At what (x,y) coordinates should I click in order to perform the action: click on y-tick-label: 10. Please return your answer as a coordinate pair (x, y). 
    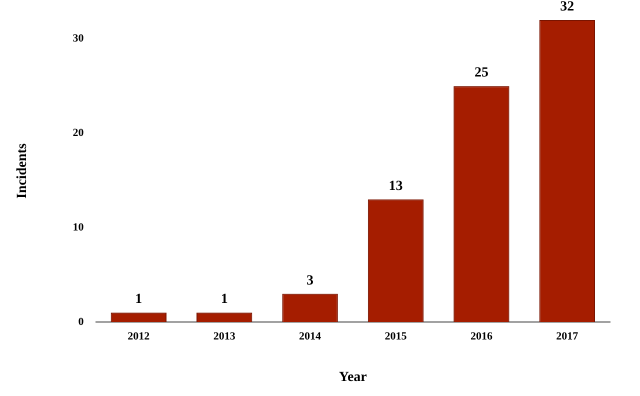
    Looking at the image, I should click on (78, 227).